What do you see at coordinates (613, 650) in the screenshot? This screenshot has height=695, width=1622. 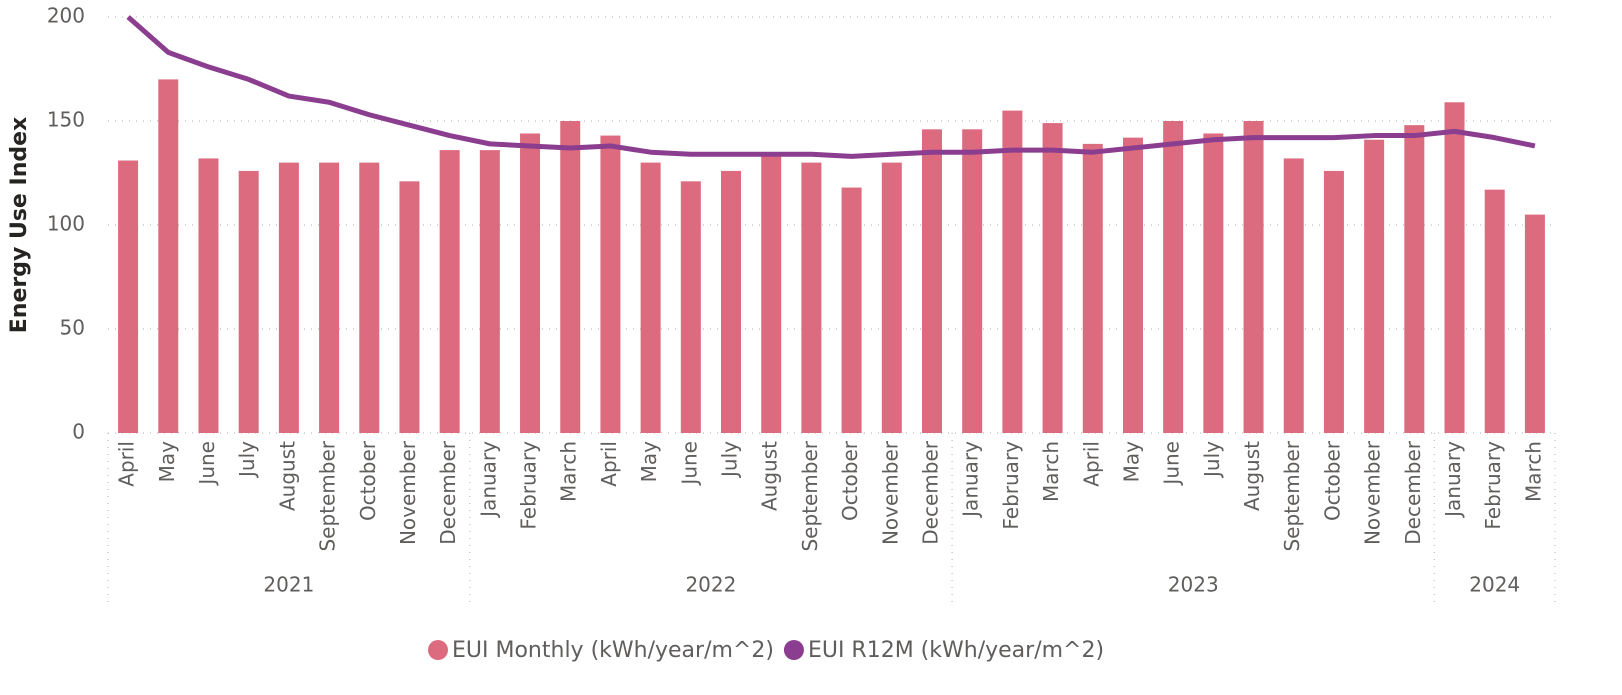 I see `legend-label: EUI Monthly (kWh/year/m^2)` at bounding box center [613, 650].